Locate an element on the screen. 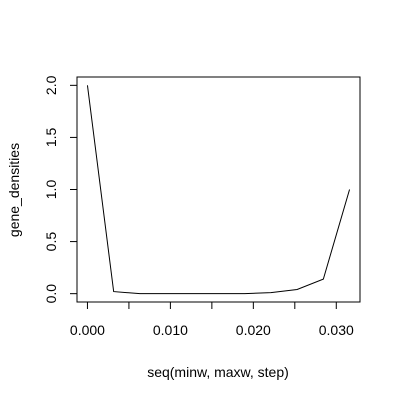 This screenshot has width=400, height=400. y-tick-label: 0.5 is located at coordinates (51, 242).